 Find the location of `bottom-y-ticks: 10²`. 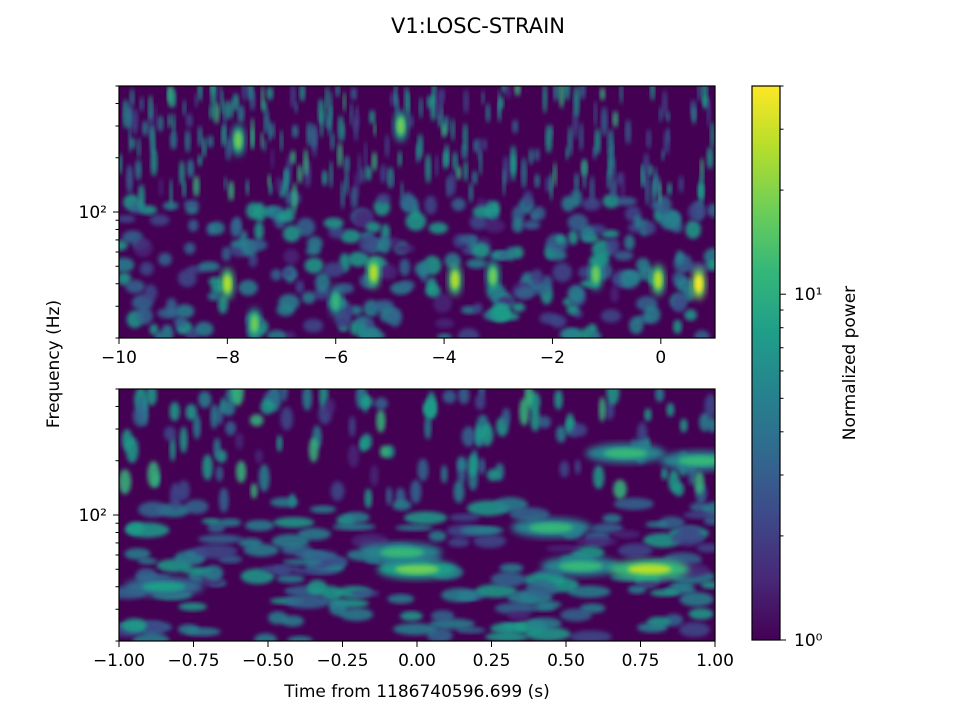

bottom-y-ticks: 10² is located at coordinates (99, 515).